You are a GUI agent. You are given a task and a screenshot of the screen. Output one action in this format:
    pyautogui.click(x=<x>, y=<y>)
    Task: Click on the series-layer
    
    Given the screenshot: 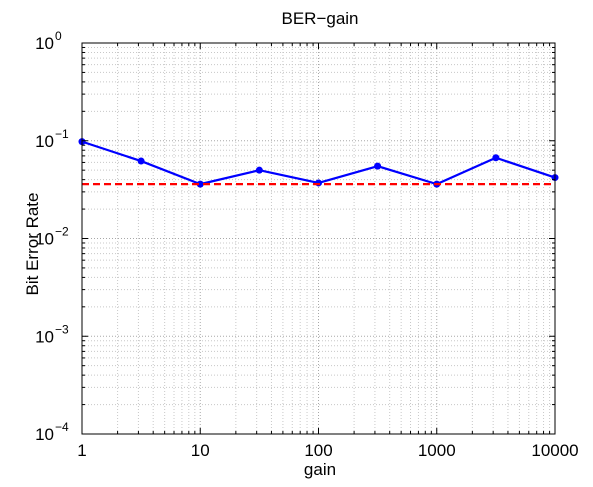 What is the action you would take?
    pyautogui.click(x=318, y=163)
    